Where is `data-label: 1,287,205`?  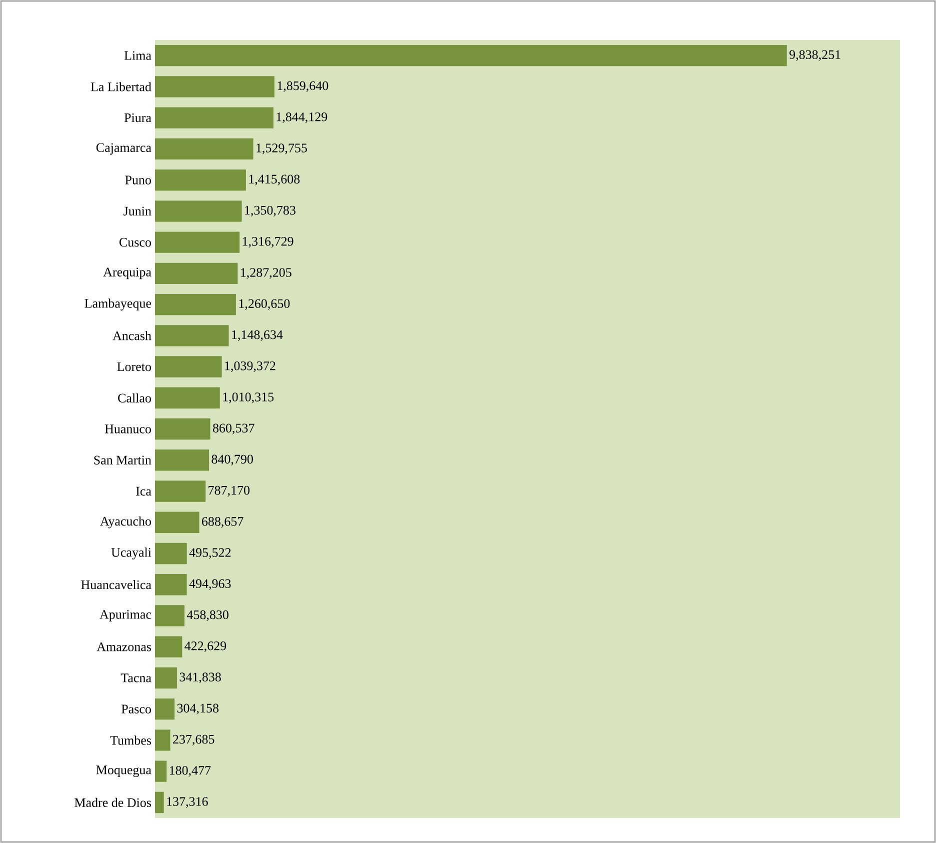
data-label: 1,287,205 is located at coordinates (266, 273).